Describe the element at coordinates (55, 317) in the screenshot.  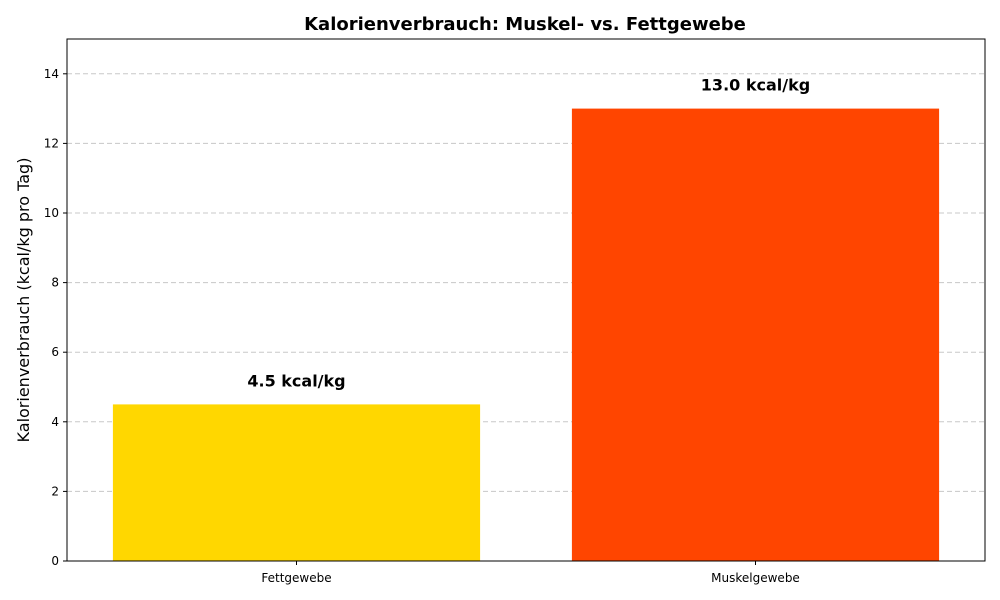
I see `y-axis-ticks: 0 2 4 6 8 10 12 14` at that location.